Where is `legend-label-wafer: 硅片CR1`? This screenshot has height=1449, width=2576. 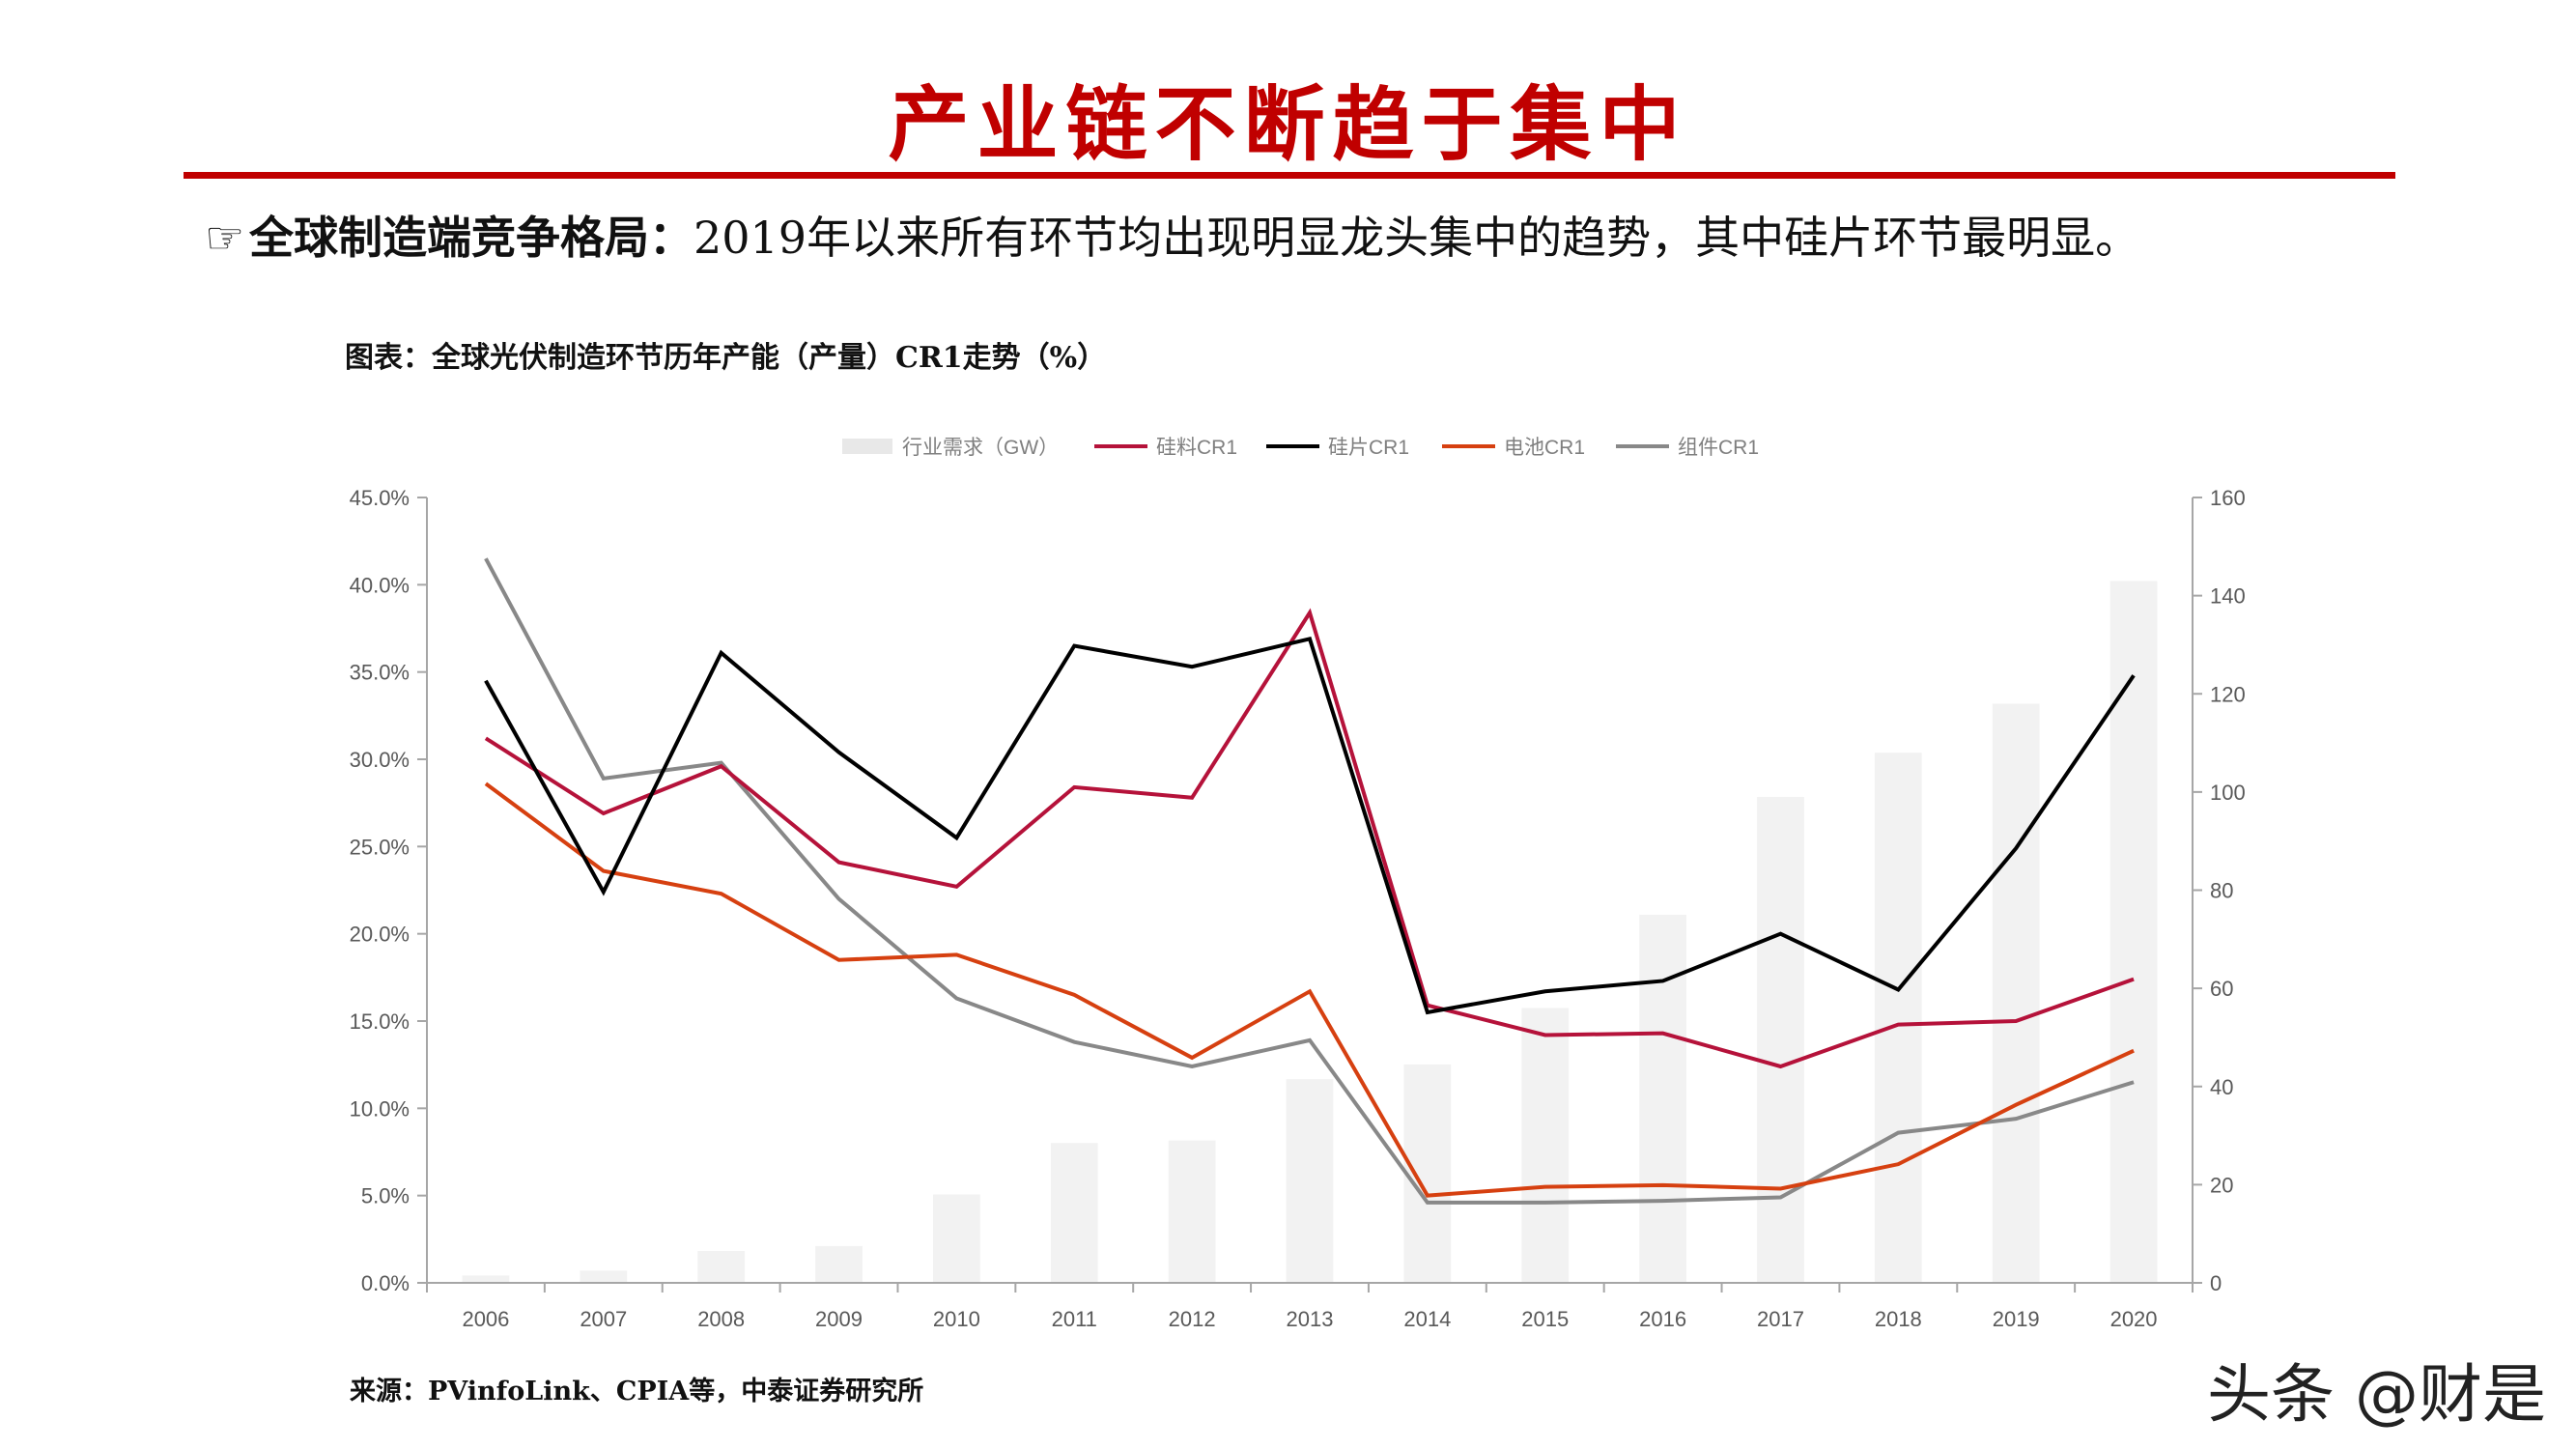
legend-label-wafer: 硅片CR1 is located at coordinates (1368, 448).